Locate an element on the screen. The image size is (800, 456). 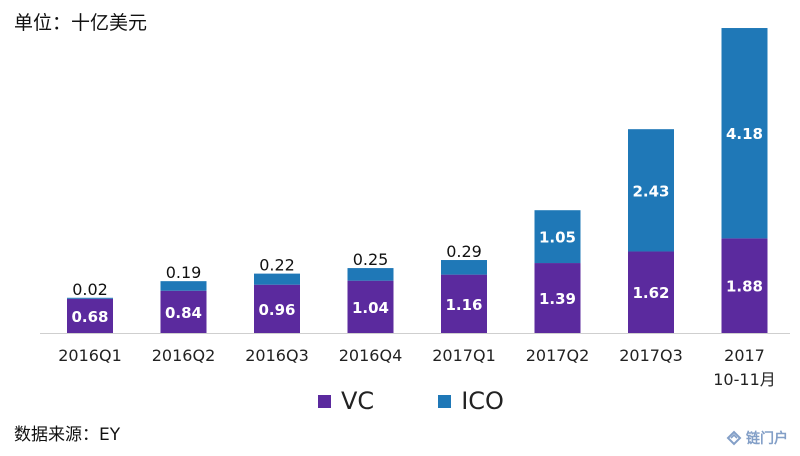
legend-label-vc: VC is located at coordinates (358, 401).